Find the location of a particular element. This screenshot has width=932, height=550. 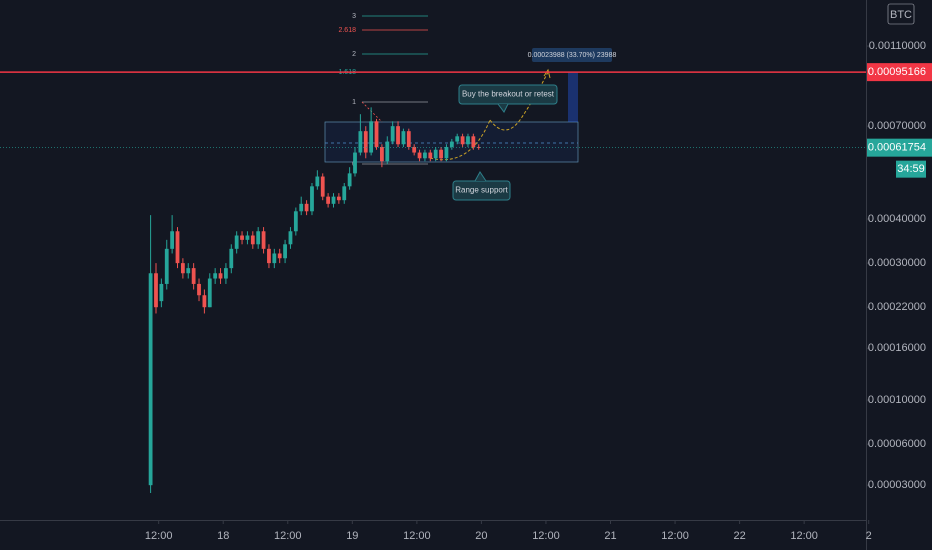

fib-label: 2.618 is located at coordinates (347, 30).